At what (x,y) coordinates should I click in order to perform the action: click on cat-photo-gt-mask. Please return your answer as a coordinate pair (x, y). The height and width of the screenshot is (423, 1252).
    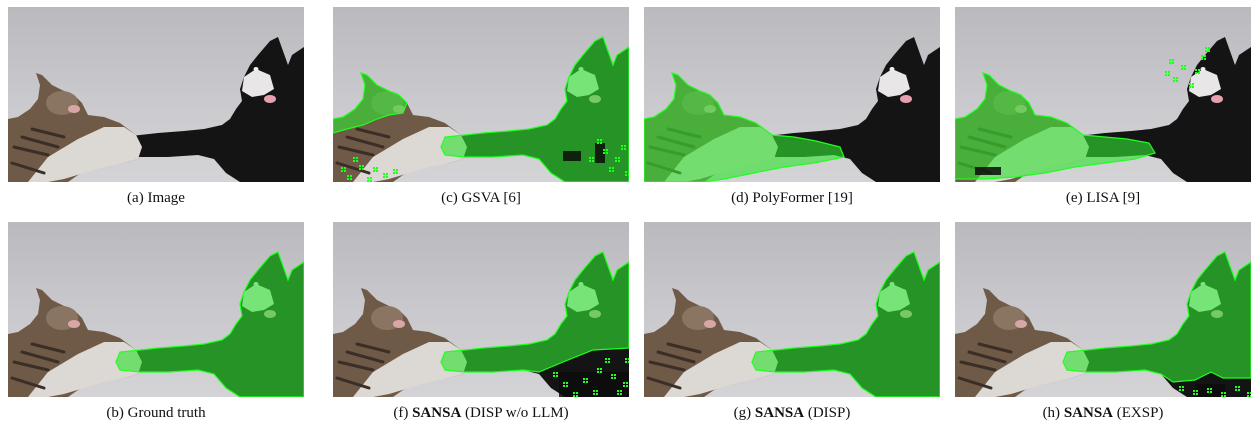
    Looking at the image, I should click on (156, 309).